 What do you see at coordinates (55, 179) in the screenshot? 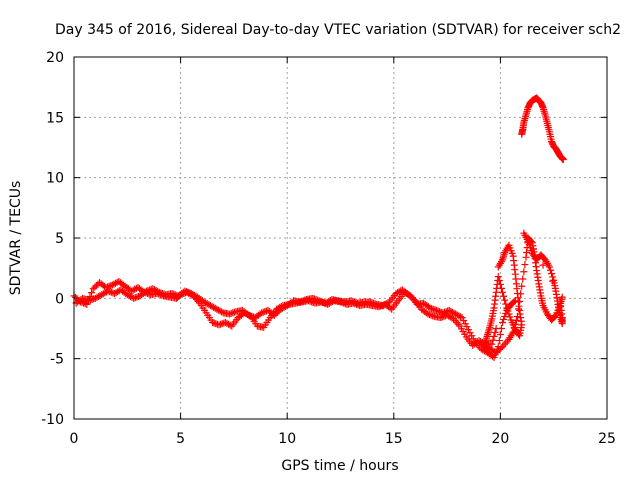
I see `y-tick-label: 10` at bounding box center [55, 179].